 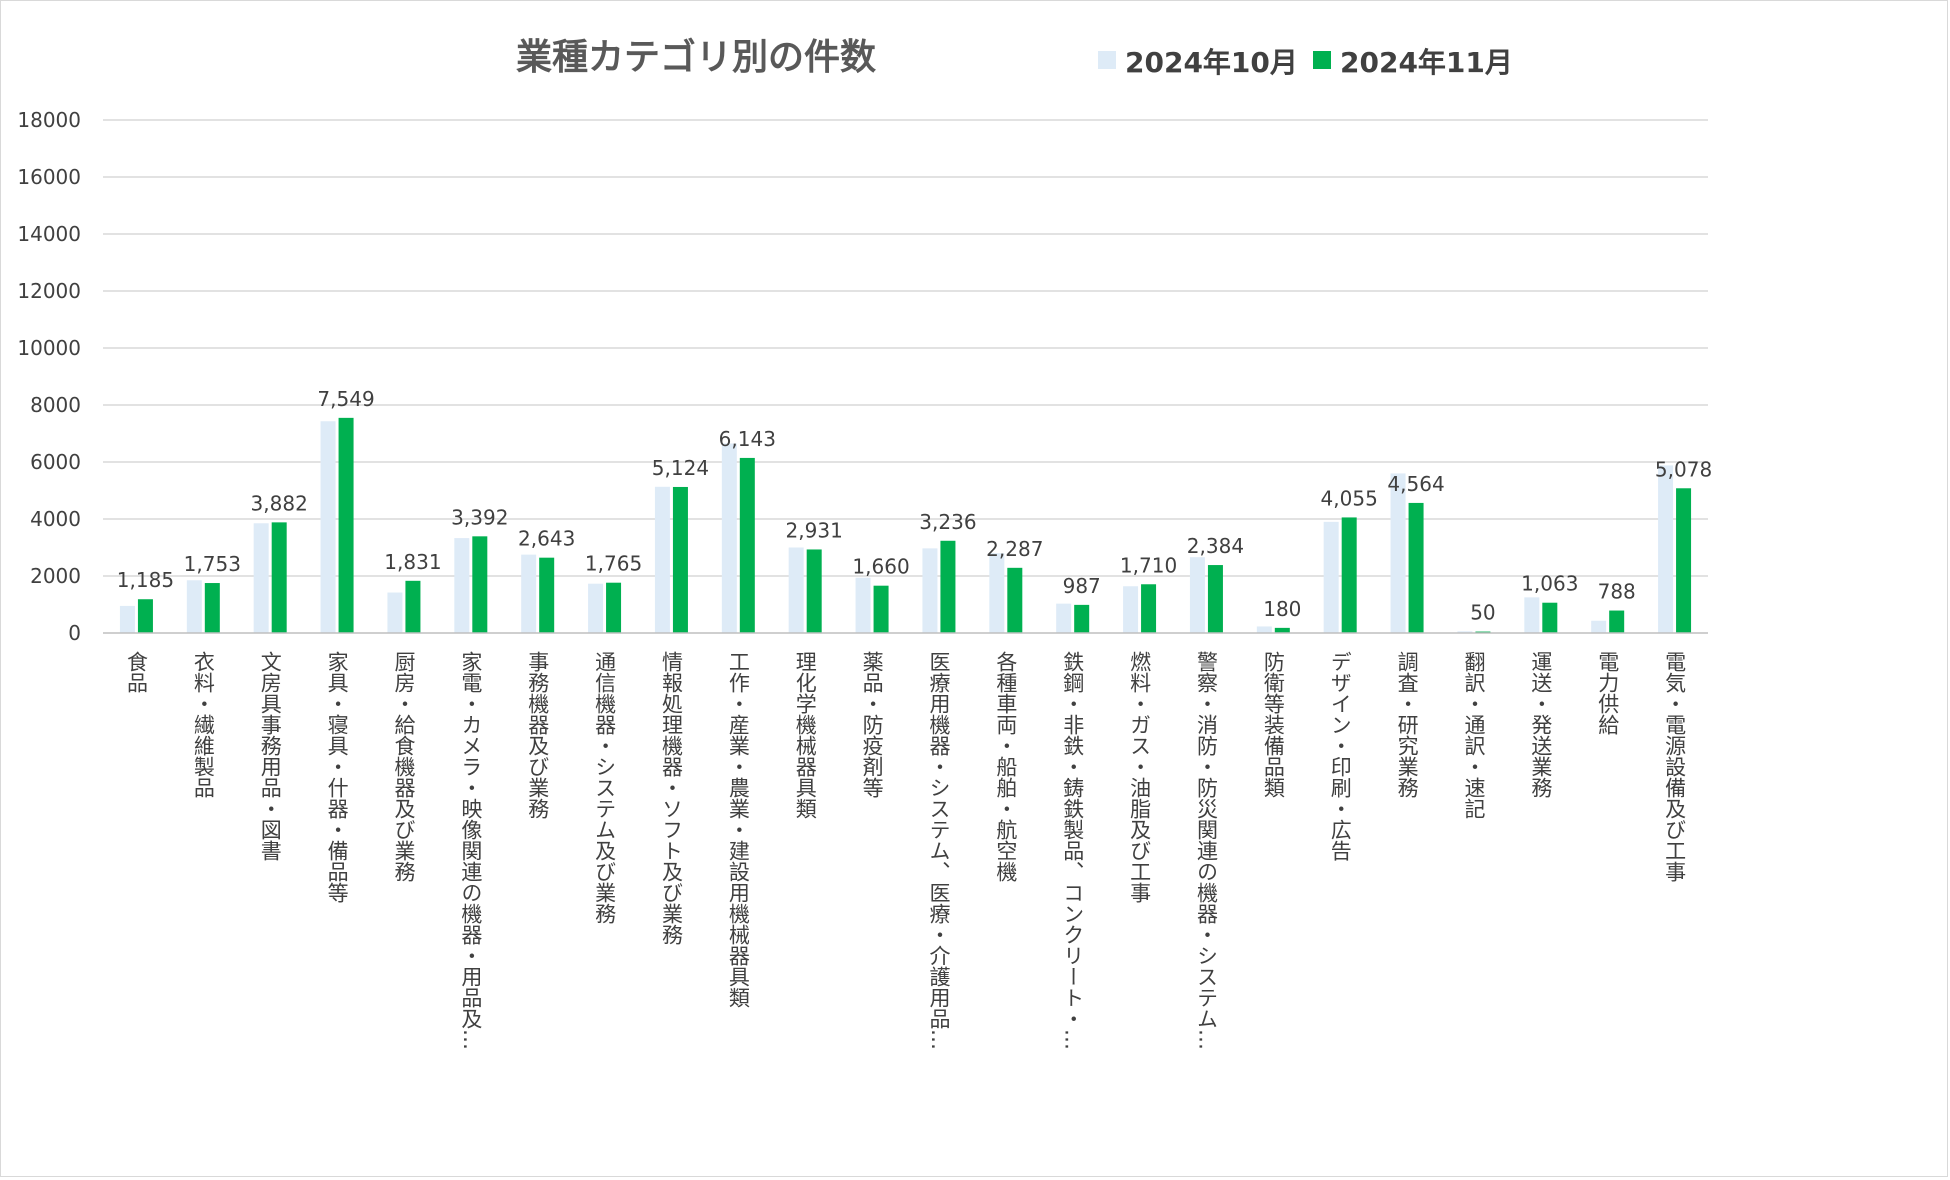 What do you see at coordinates (947, 522) in the screenshot?
I see `data-label: 3,236` at bounding box center [947, 522].